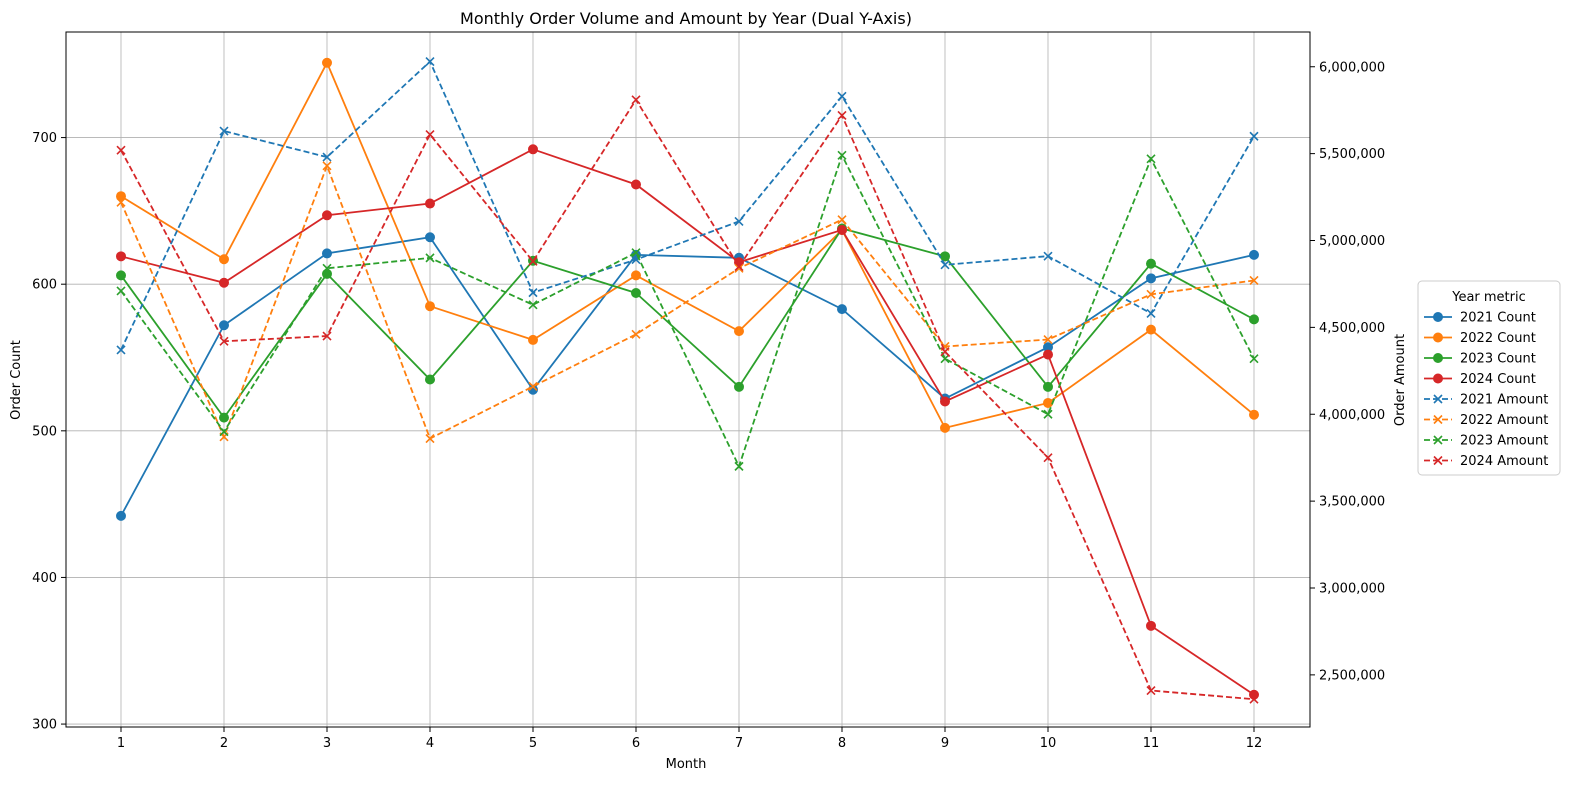  Describe the element at coordinates (1254, 743) in the screenshot. I see `x-tick-label: 12` at that location.